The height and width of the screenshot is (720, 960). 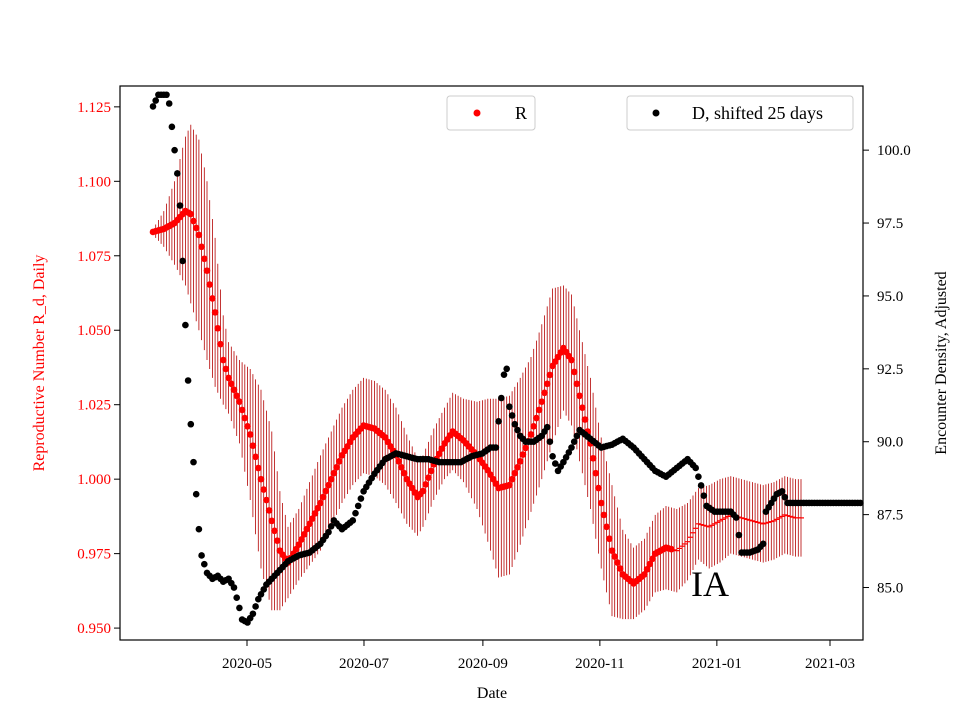 What do you see at coordinates (39, 363) in the screenshot?
I see `left-axis-label: Reproductive Number R_d, Daily` at bounding box center [39, 363].